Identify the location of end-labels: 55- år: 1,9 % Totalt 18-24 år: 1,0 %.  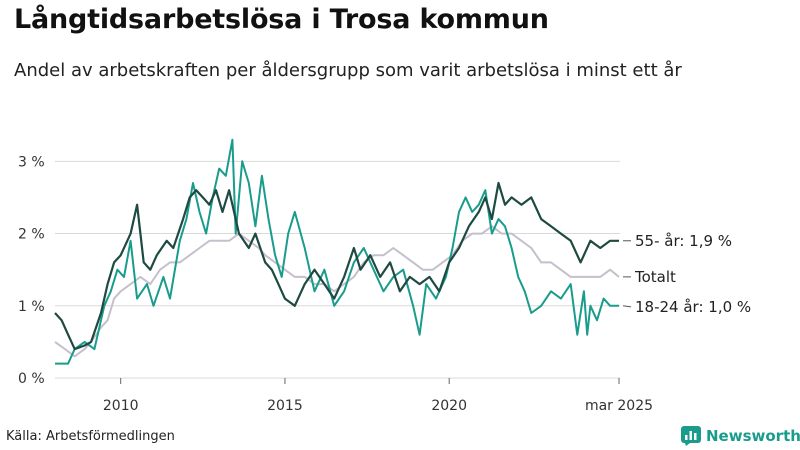
(686, 274).